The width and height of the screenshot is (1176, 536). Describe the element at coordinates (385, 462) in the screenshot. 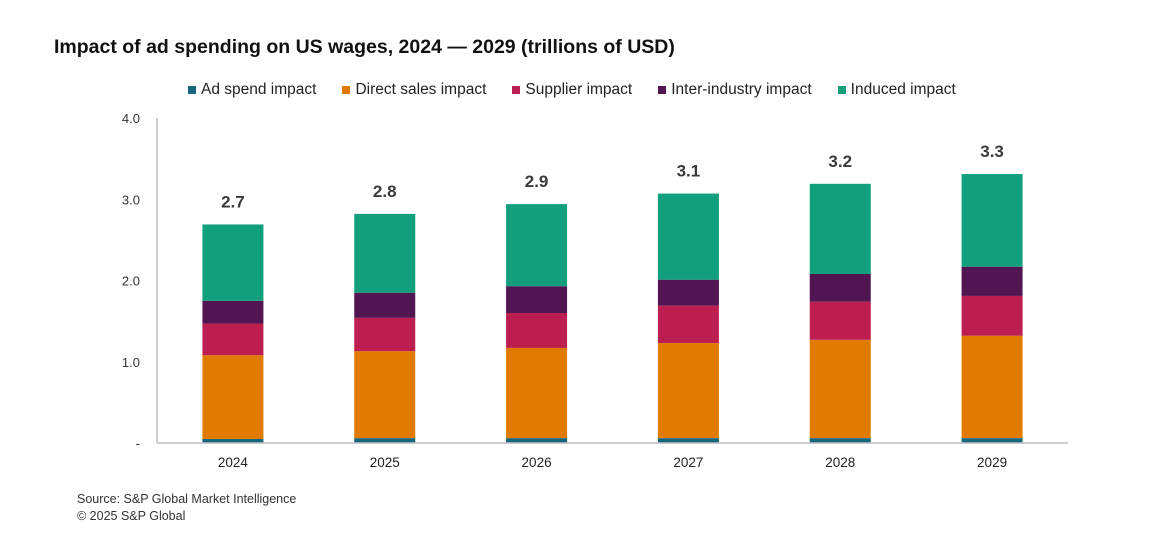

I see `x-tick-label: 2025` at that location.